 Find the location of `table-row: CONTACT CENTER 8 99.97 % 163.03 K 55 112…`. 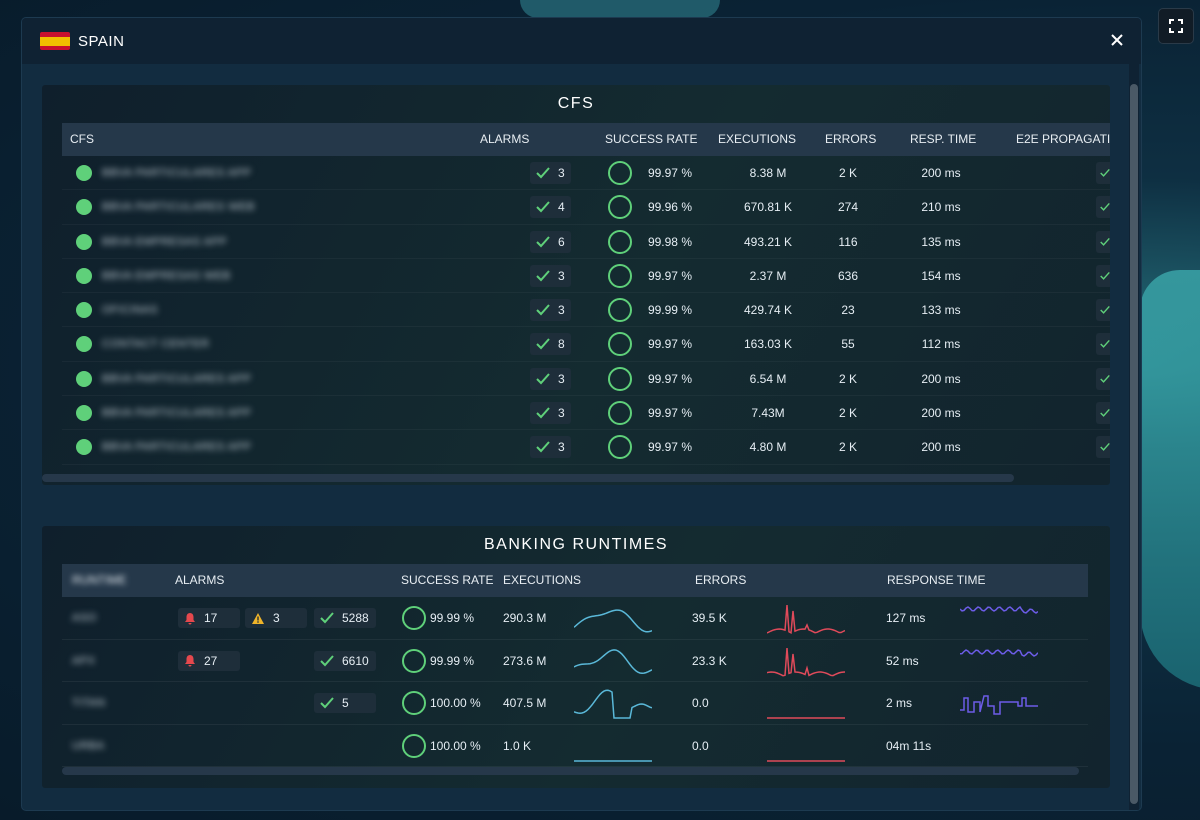

table-row: CONTACT CENTER 8 99.97 % 163.03 K 55 112… is located at coordinates (586, 344).